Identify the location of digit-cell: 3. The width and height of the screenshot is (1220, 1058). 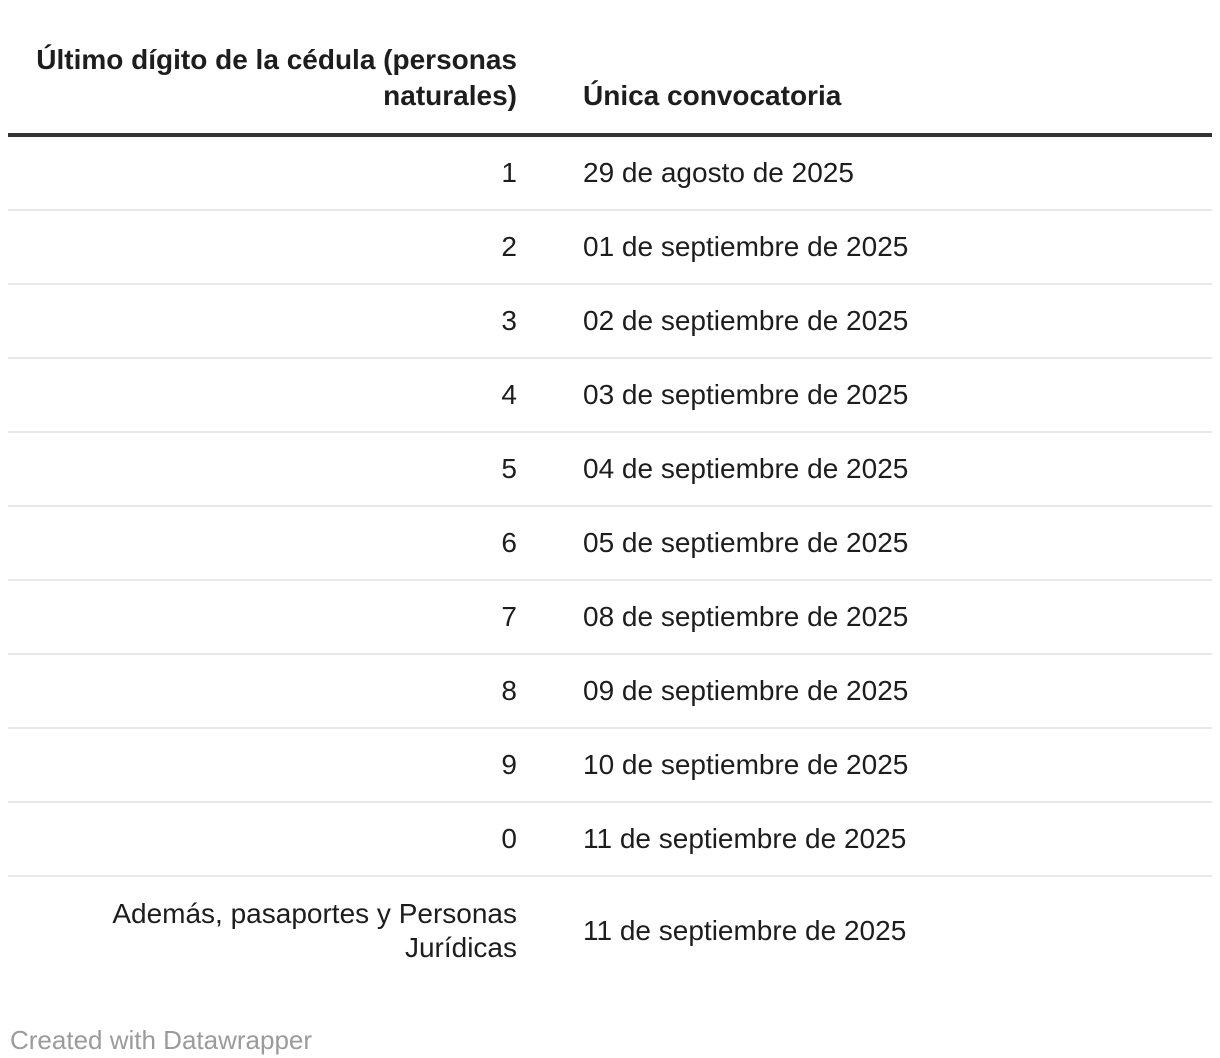
(279, 321).